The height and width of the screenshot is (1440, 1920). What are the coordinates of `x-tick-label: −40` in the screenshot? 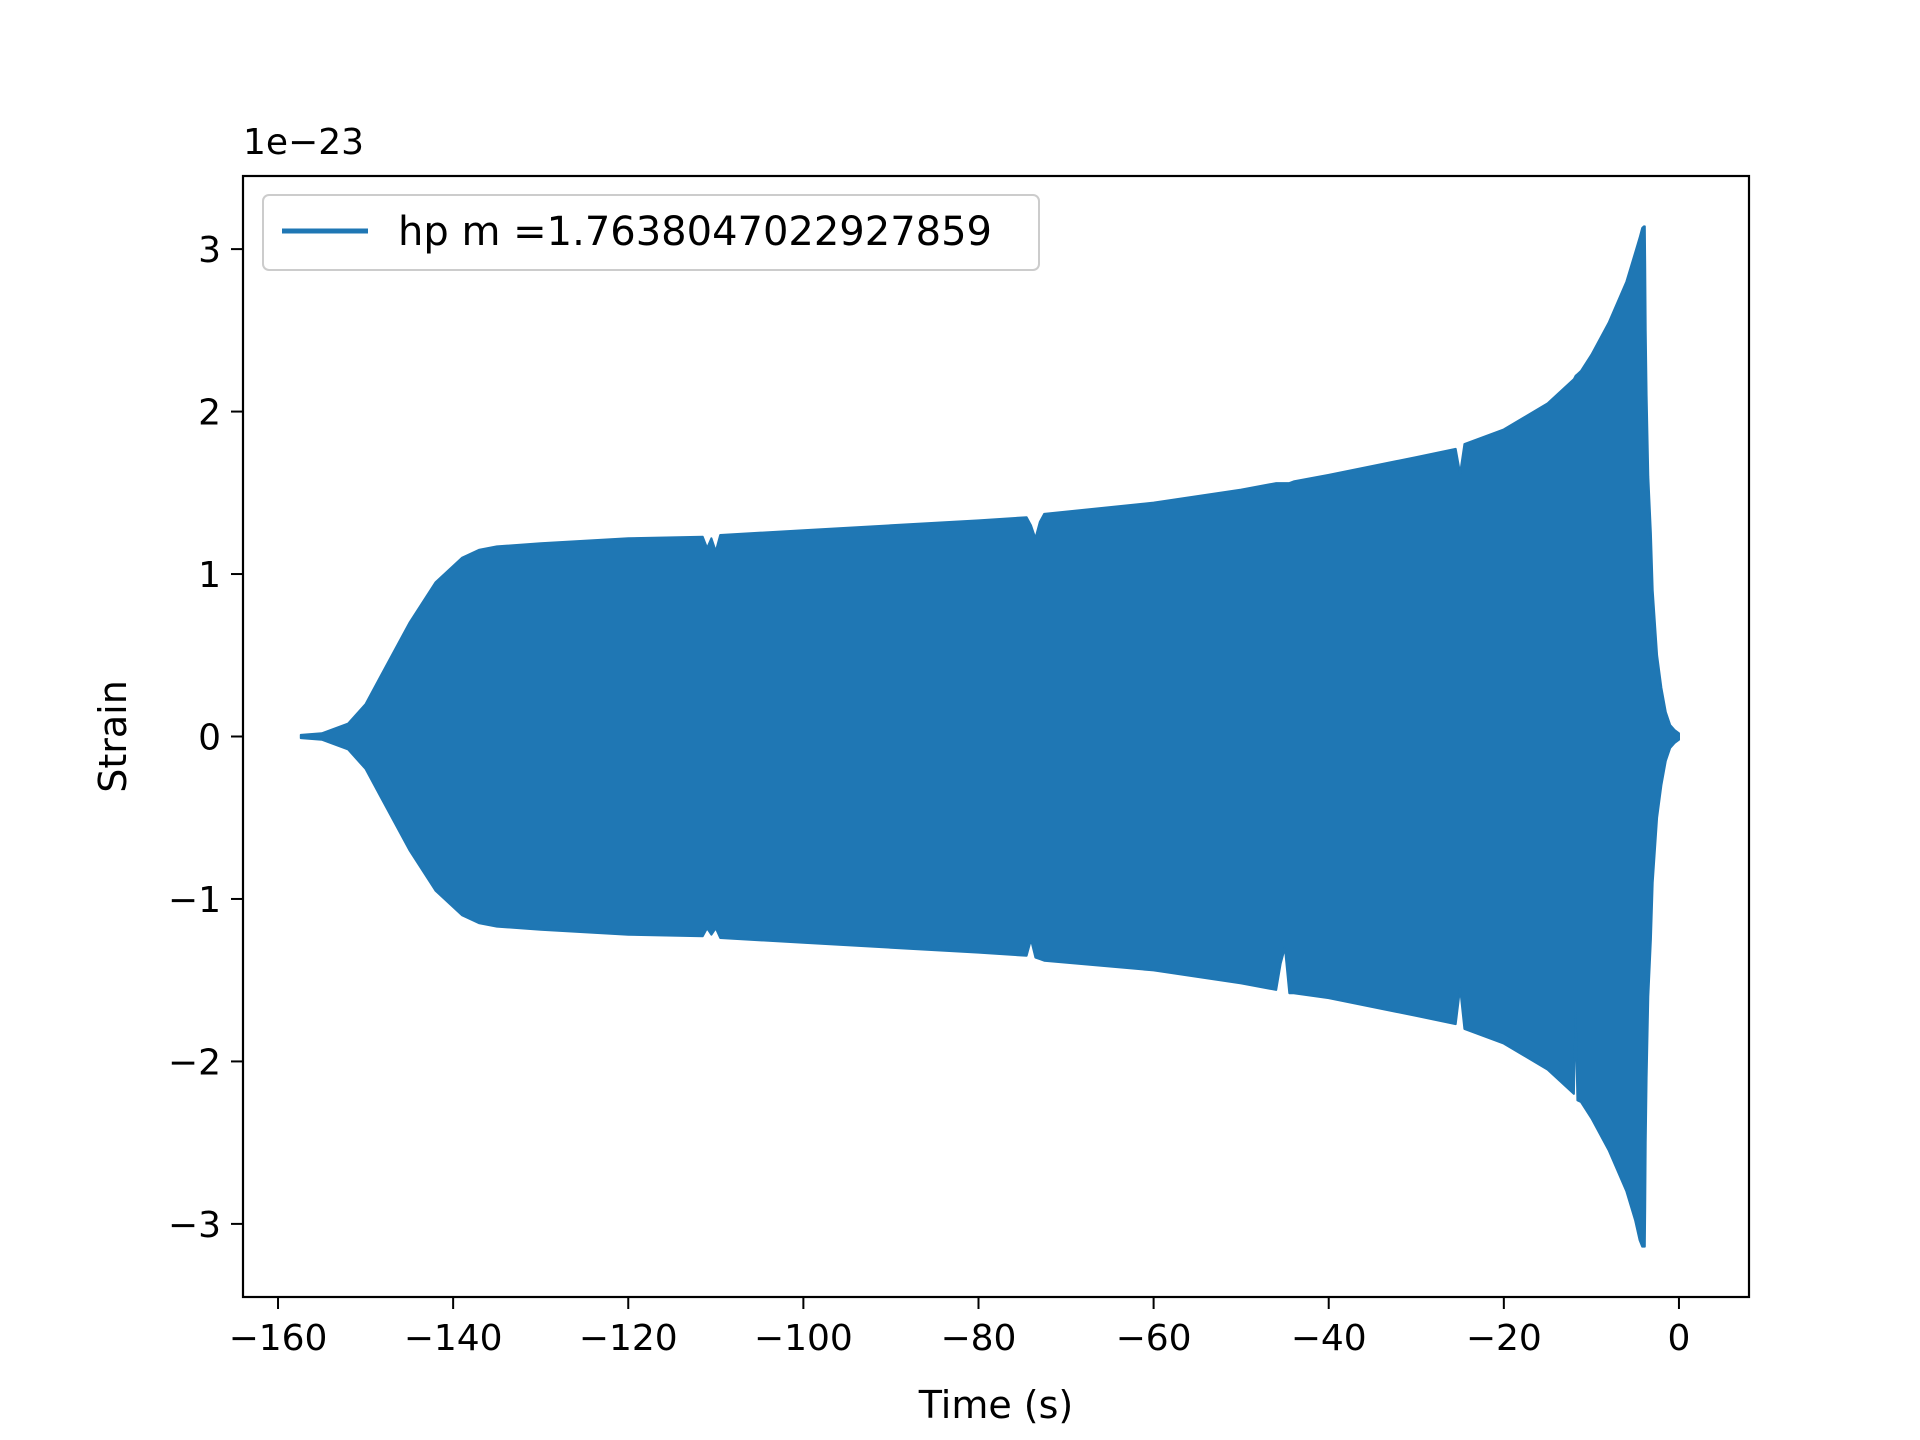 It's located at (1329, 1338).